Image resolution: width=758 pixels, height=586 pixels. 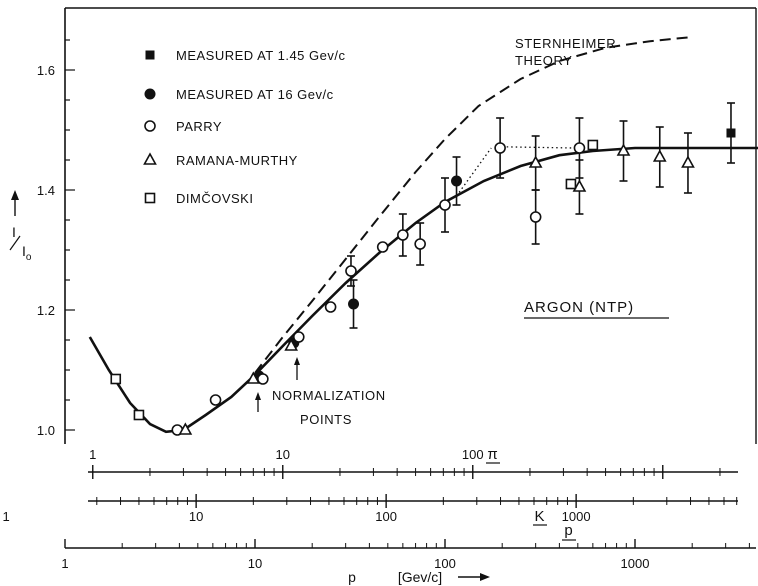 I want to click on x-label-arrowhead, so click(x=485, y=577).